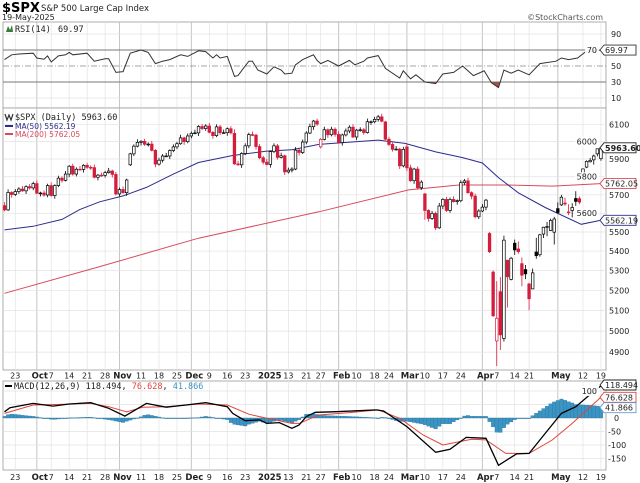 Image resolution: width=640 pixels, height=483 pixels. What do you see at coordinates (619, 195) in the screenshot?
I see `price-tick-label: 5700` at bounding box center [619, 195].